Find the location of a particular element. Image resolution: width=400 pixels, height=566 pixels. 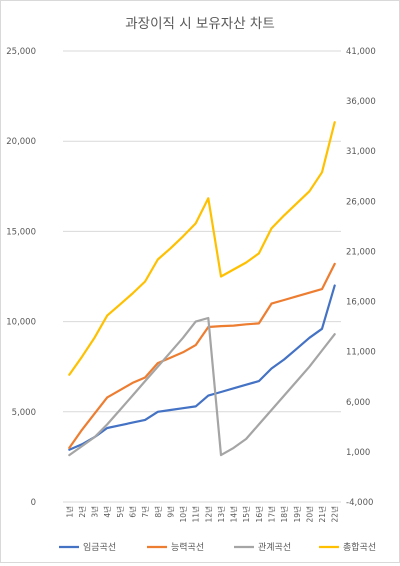

x-tick-label: 8년 is located at coordinates (158, 512).